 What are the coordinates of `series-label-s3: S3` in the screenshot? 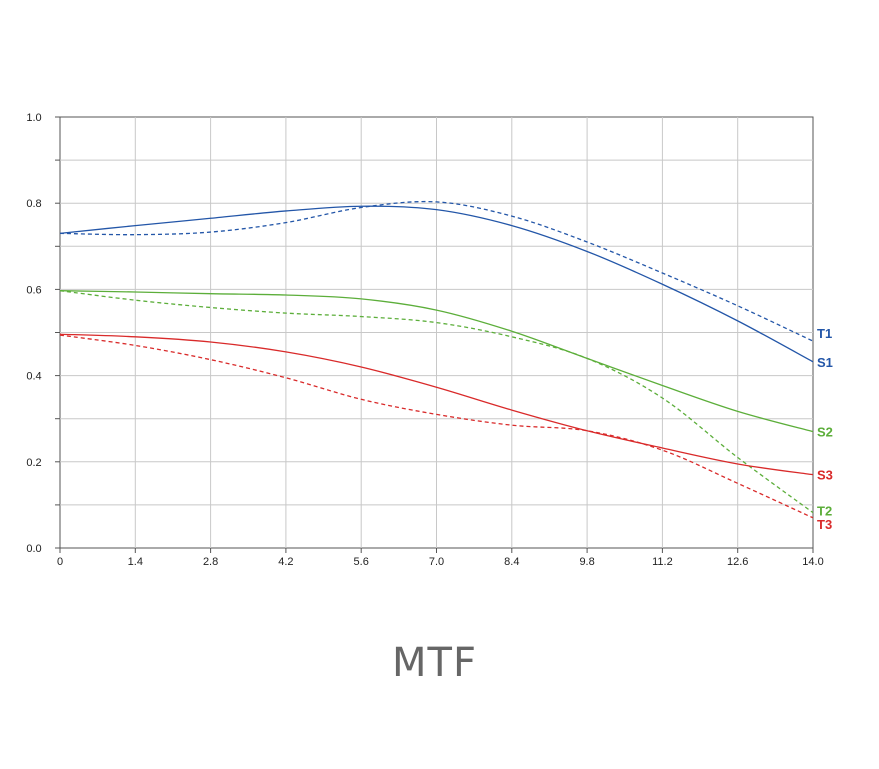 It's located at (825, 475).